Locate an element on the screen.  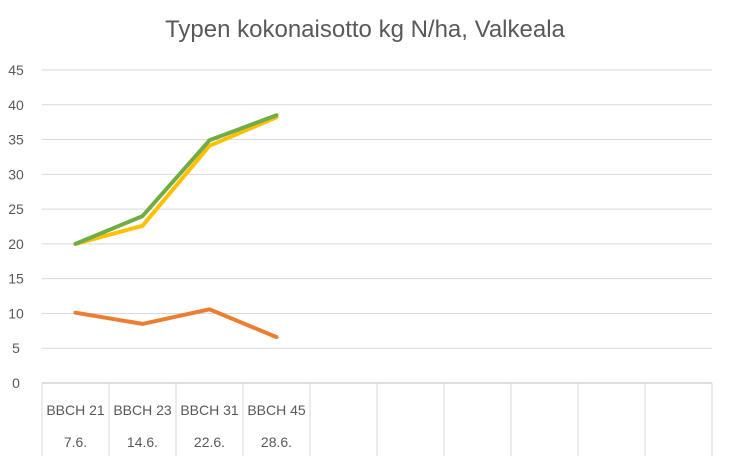
y-axis-ticks: 0 5 10 15 20 25 30 35 40 45 is located at coordinates (16, 226).